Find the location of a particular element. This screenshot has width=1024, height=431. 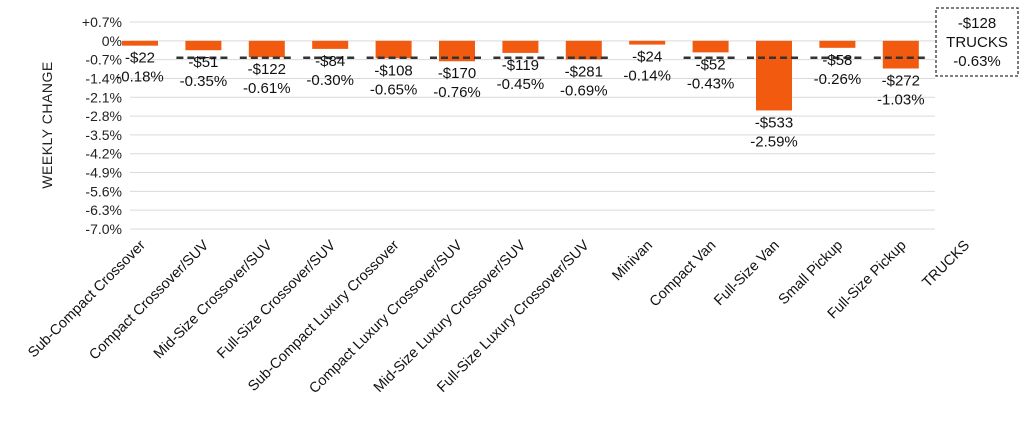

dollar-change-label: -$108 is located at coordinates (393, 70).